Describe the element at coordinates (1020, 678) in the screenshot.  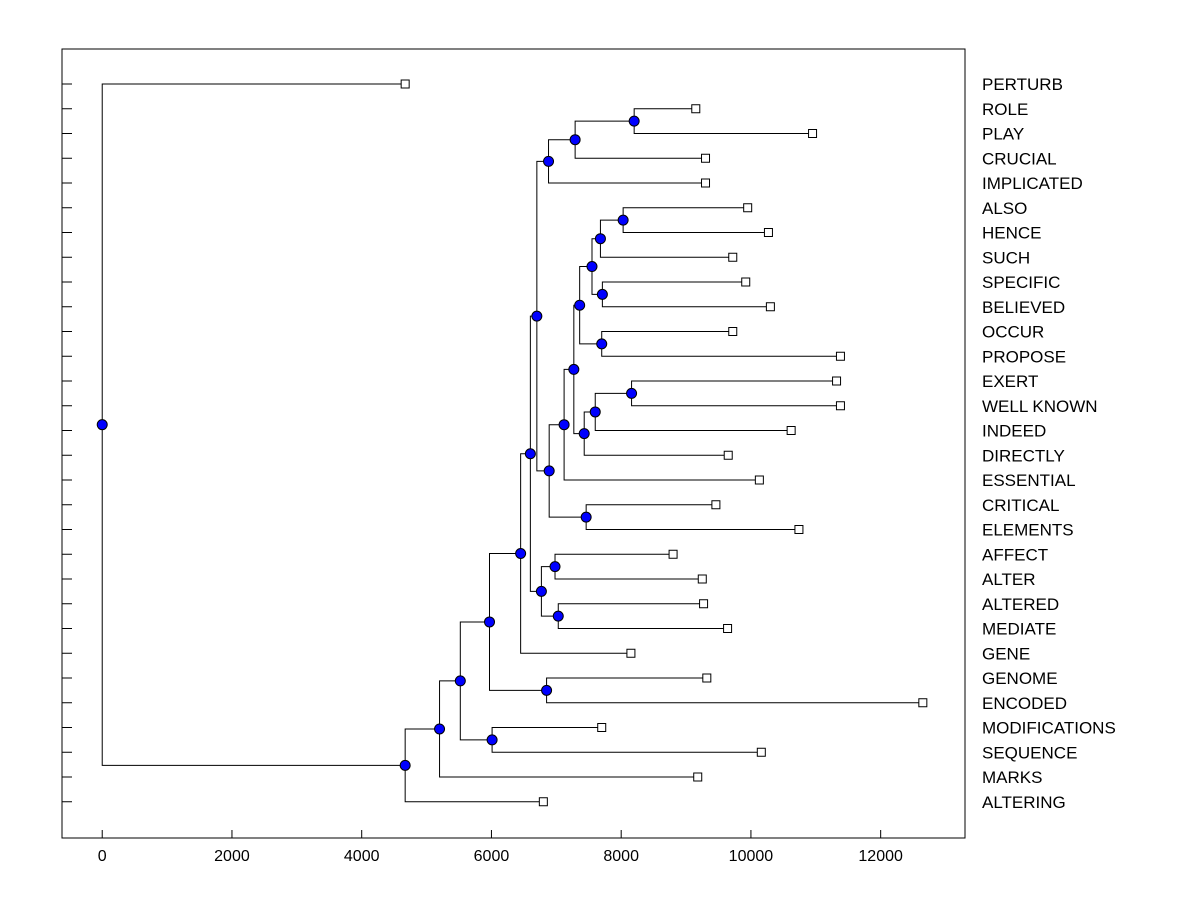
I see `leaf-label-genome: GENOME` at that location.